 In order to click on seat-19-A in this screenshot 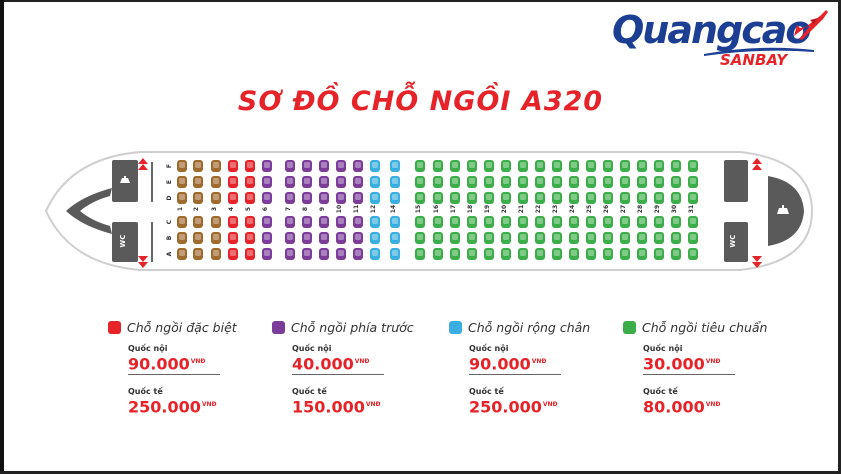, I will do `click(489, 254)`.